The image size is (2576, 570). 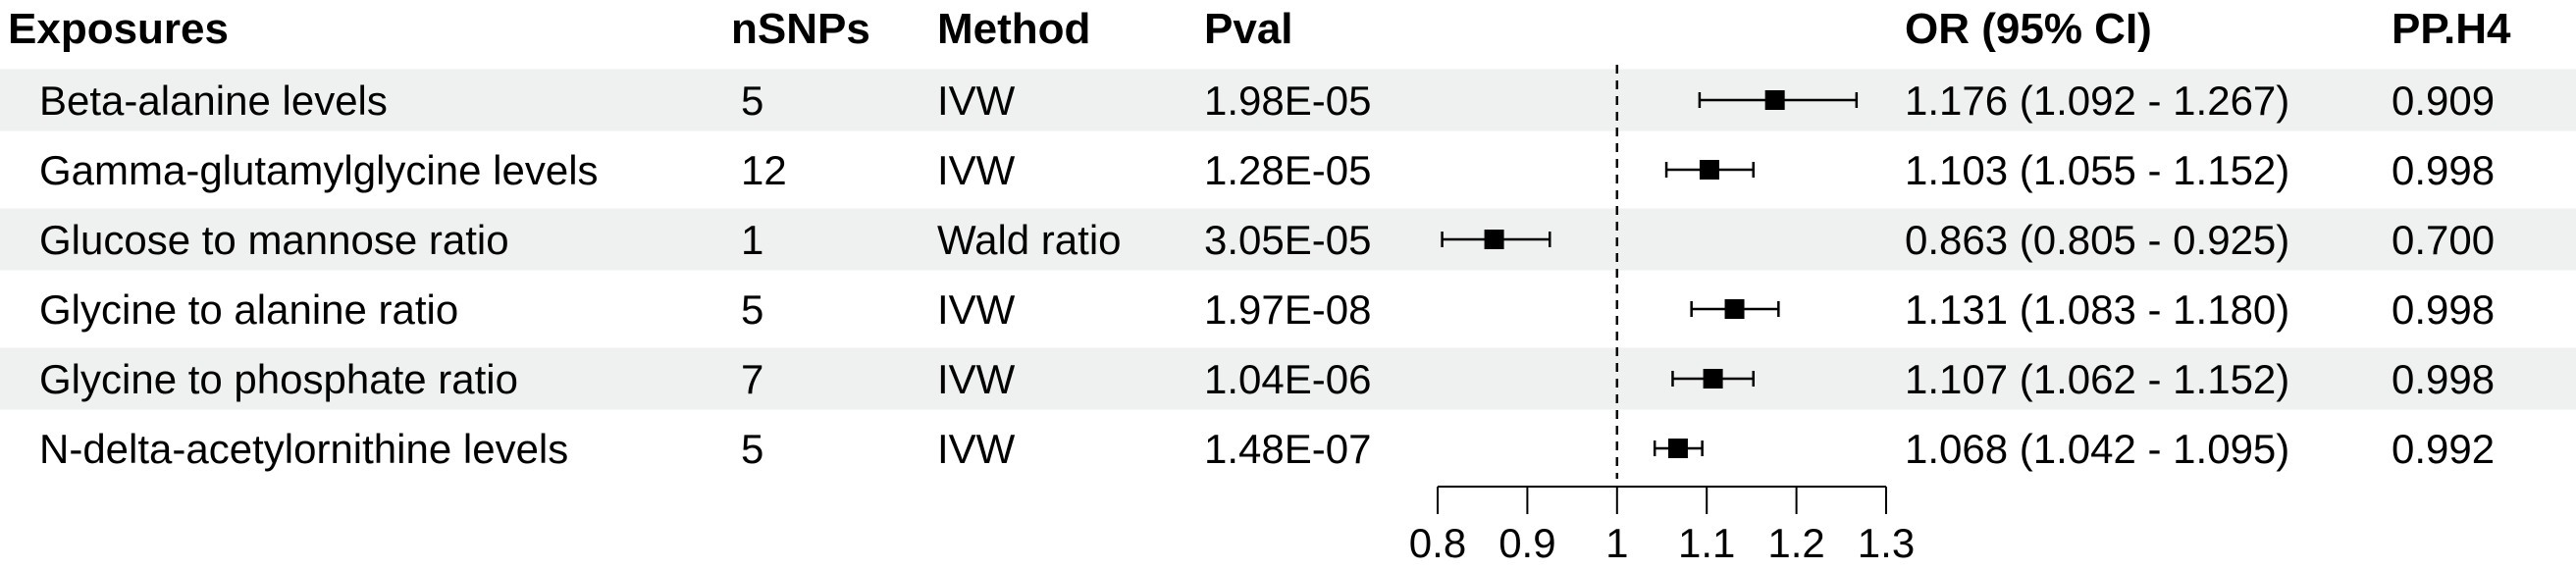 I want to click on header-or-ci: OR (95% CI), so click(x=2028, y=29).